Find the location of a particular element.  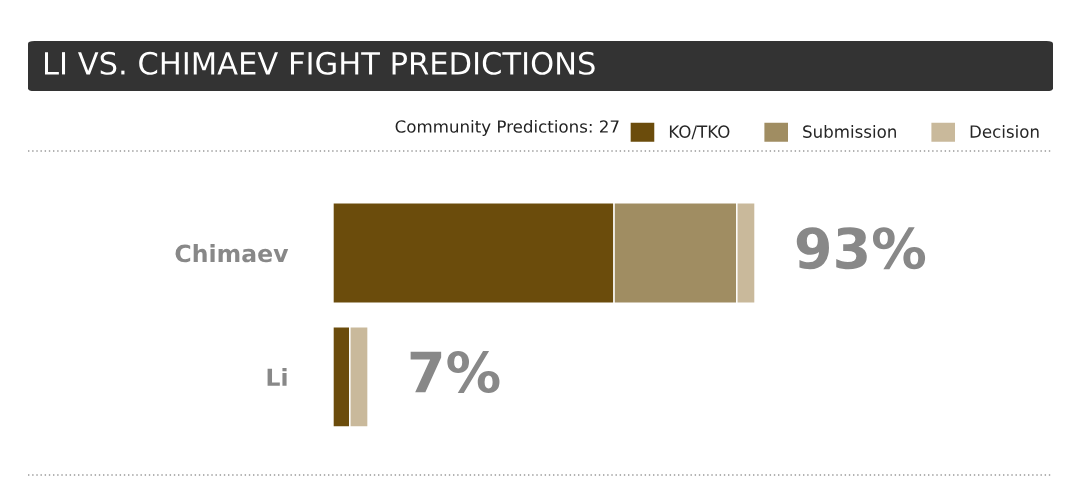

annotation: 93% is located at coordinates (861, 248).